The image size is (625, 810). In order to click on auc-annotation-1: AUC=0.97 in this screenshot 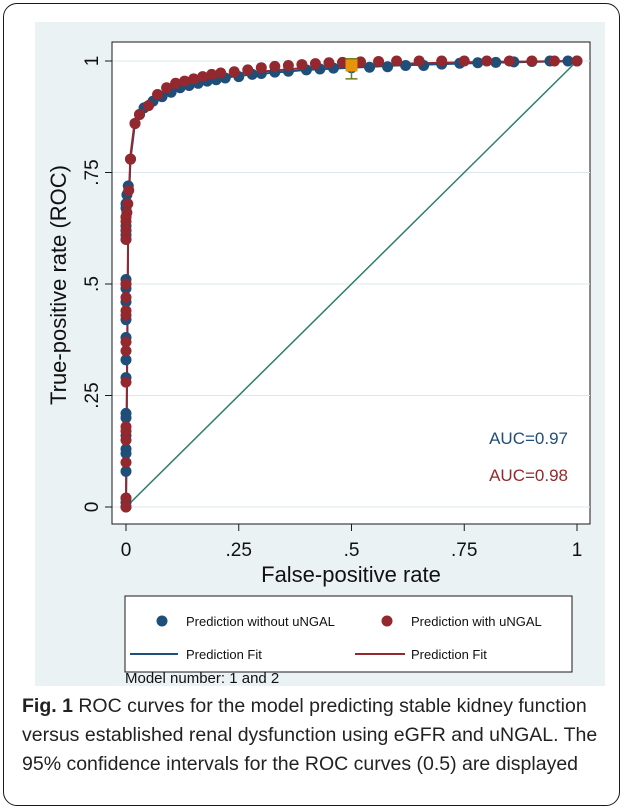, I will do `click(528, 438)`.